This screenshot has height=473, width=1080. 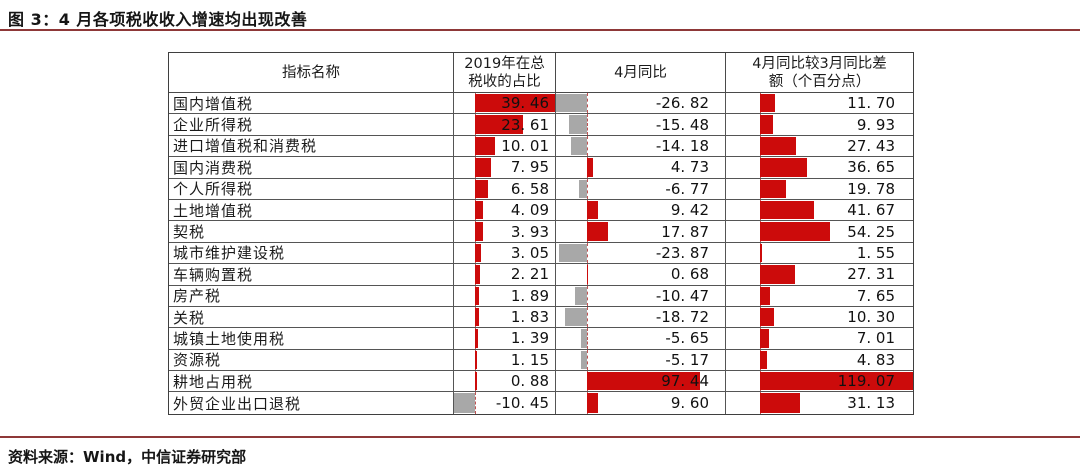 I want to click on col-header-indicator: 指标名称, so click(x=311, y=72).